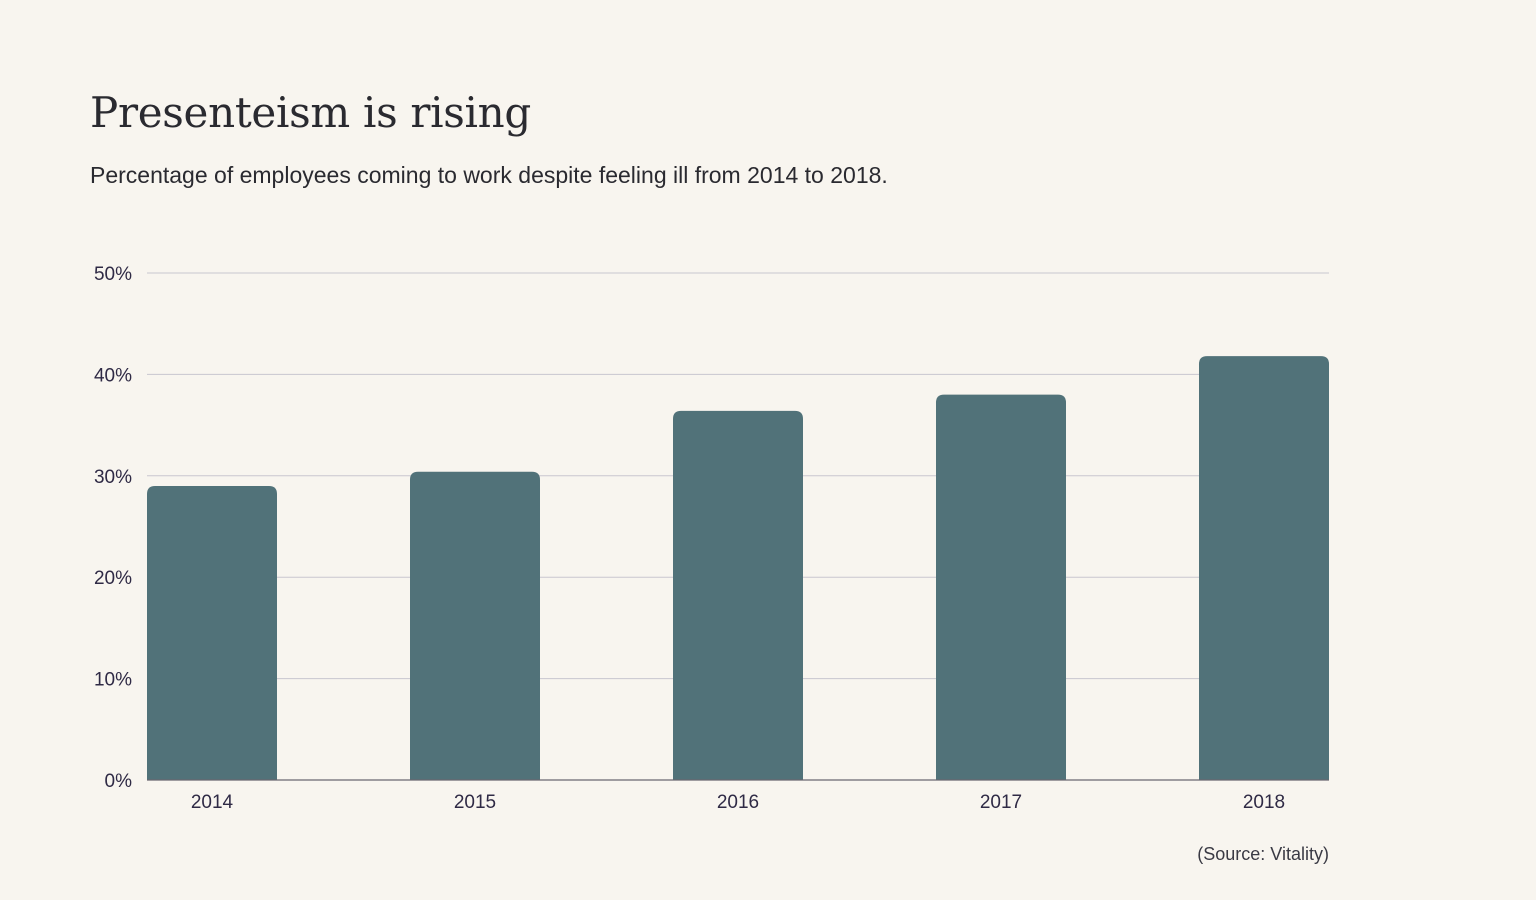 This screenshot has height=900, width=1536. Describe the element at coordinates (475, 625) in the screenshot. I see `bar-2015` at that location.